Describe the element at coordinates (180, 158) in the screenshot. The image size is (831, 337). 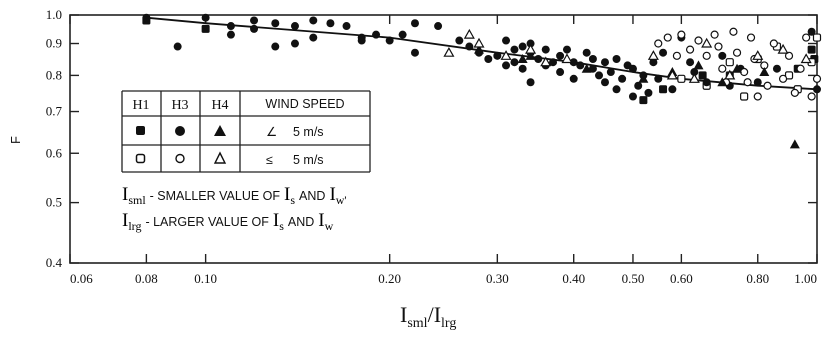
I see `legend-open-circle-icon` at that location.